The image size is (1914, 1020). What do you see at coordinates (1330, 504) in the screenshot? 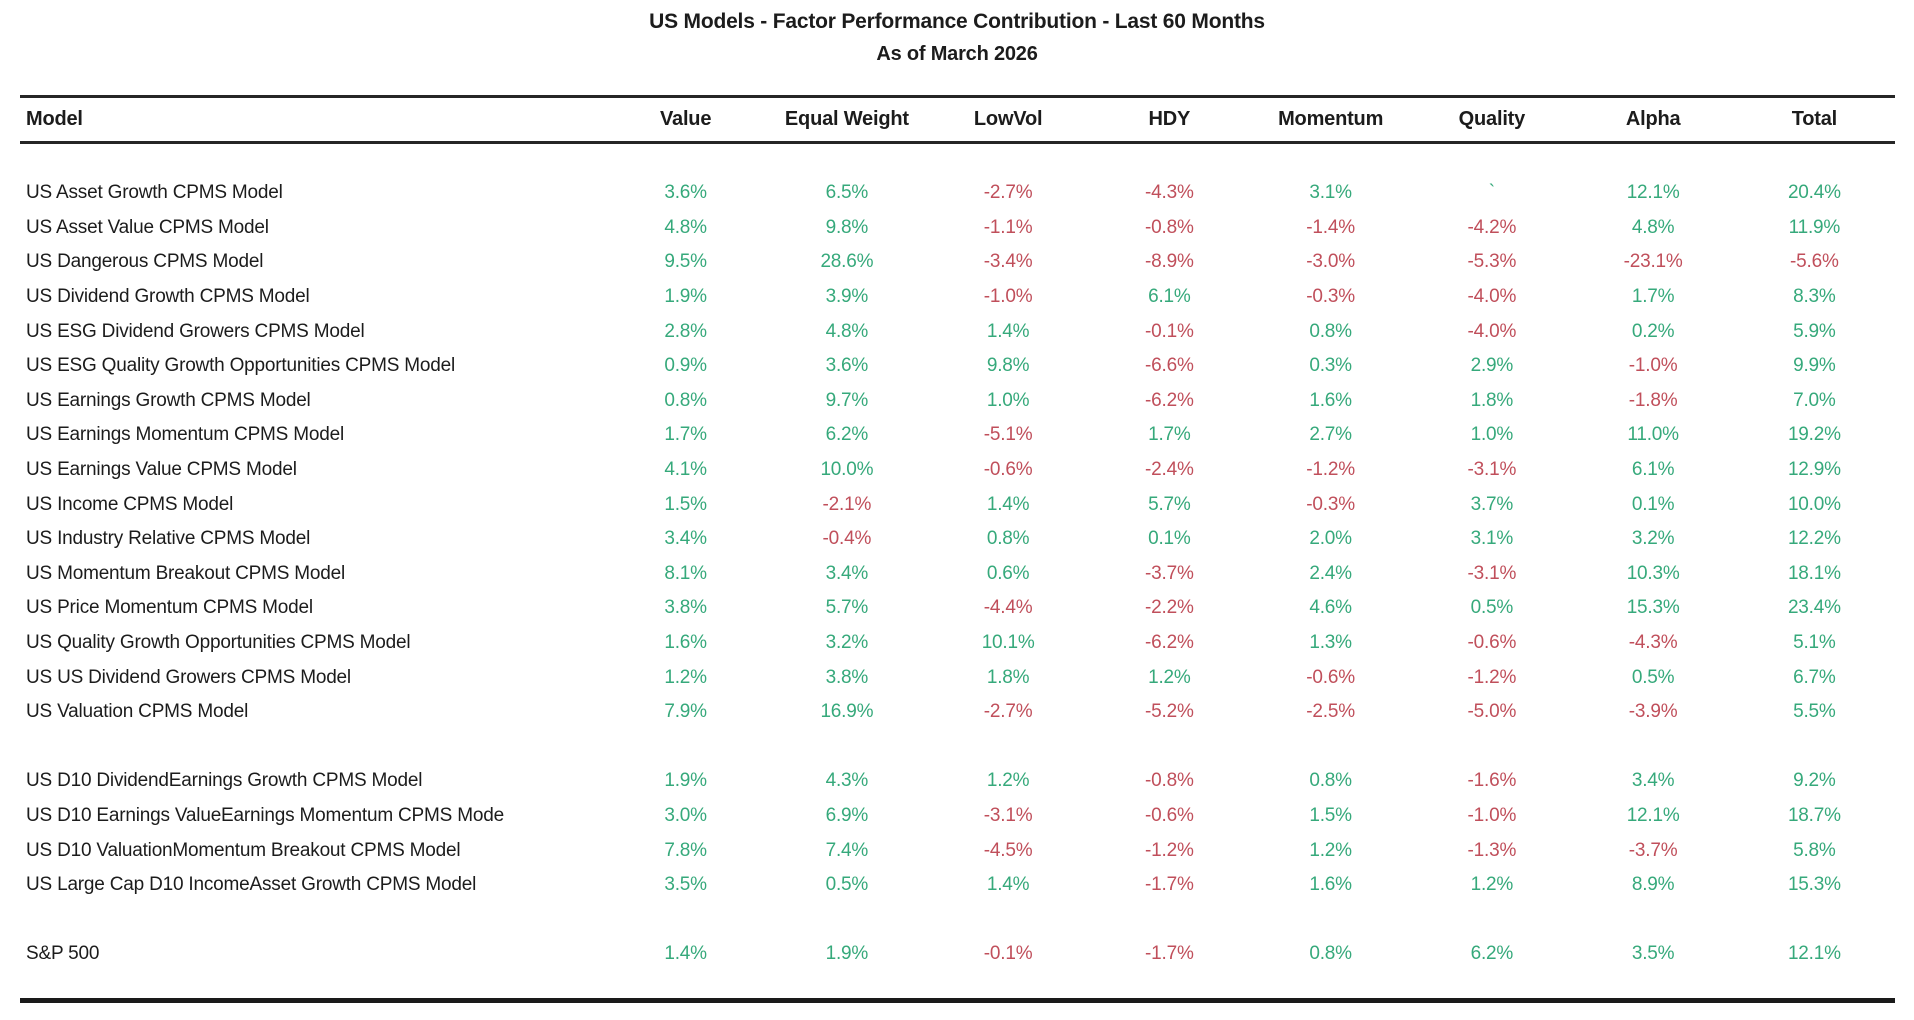
I see `value-cell: -0.3%` at bounding box center [1330, 504].